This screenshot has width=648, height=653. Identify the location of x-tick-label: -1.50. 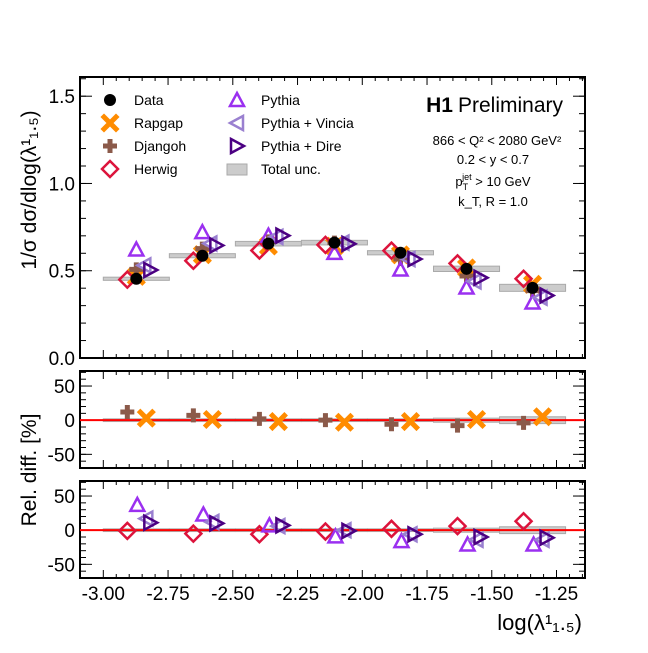
(491, 594).